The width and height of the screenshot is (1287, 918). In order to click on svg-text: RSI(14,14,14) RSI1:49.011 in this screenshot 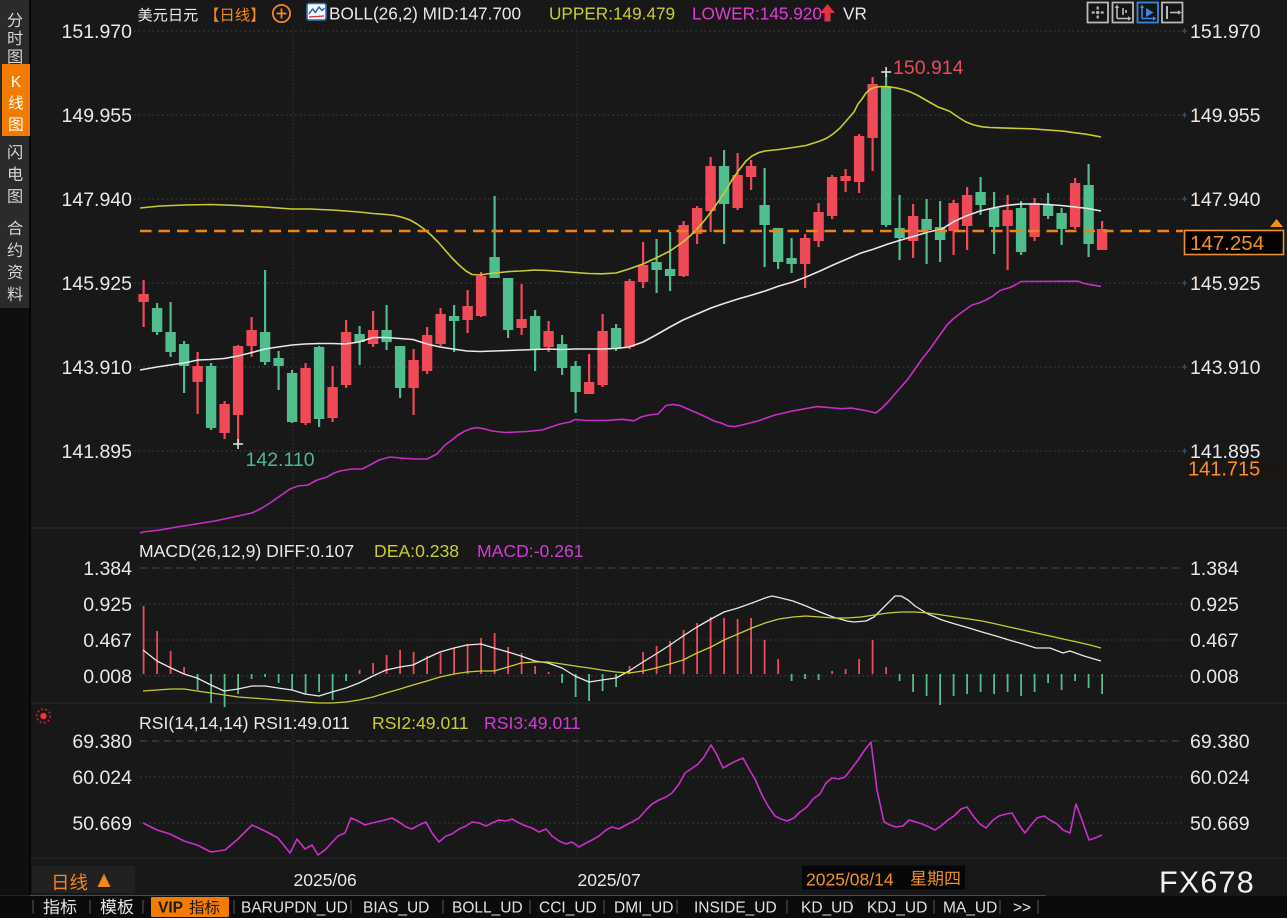, I will do `click(244, 723)`.